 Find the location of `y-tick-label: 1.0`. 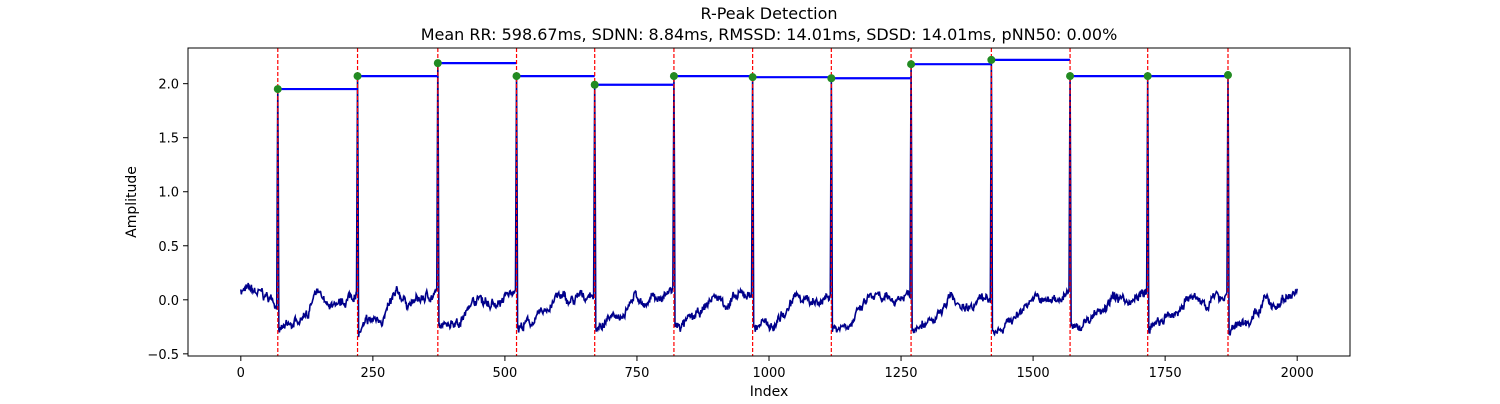

y-tick-label: 1.0 is located at coordinates (168, 193).